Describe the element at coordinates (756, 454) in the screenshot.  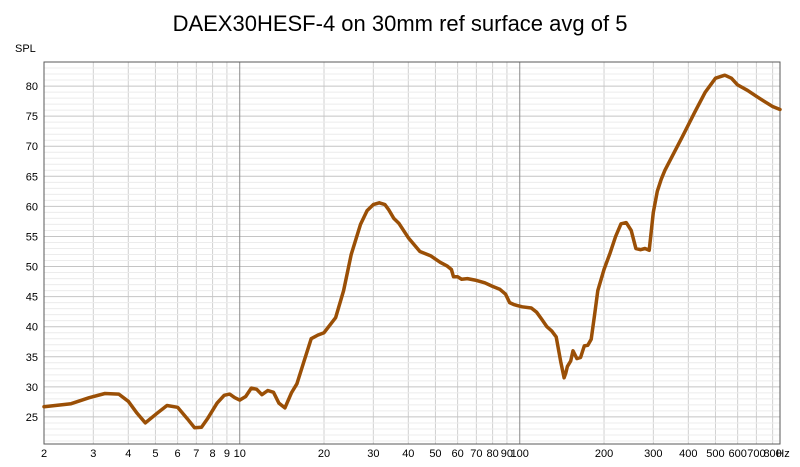
I see `x-tick-label: 700` at that location.